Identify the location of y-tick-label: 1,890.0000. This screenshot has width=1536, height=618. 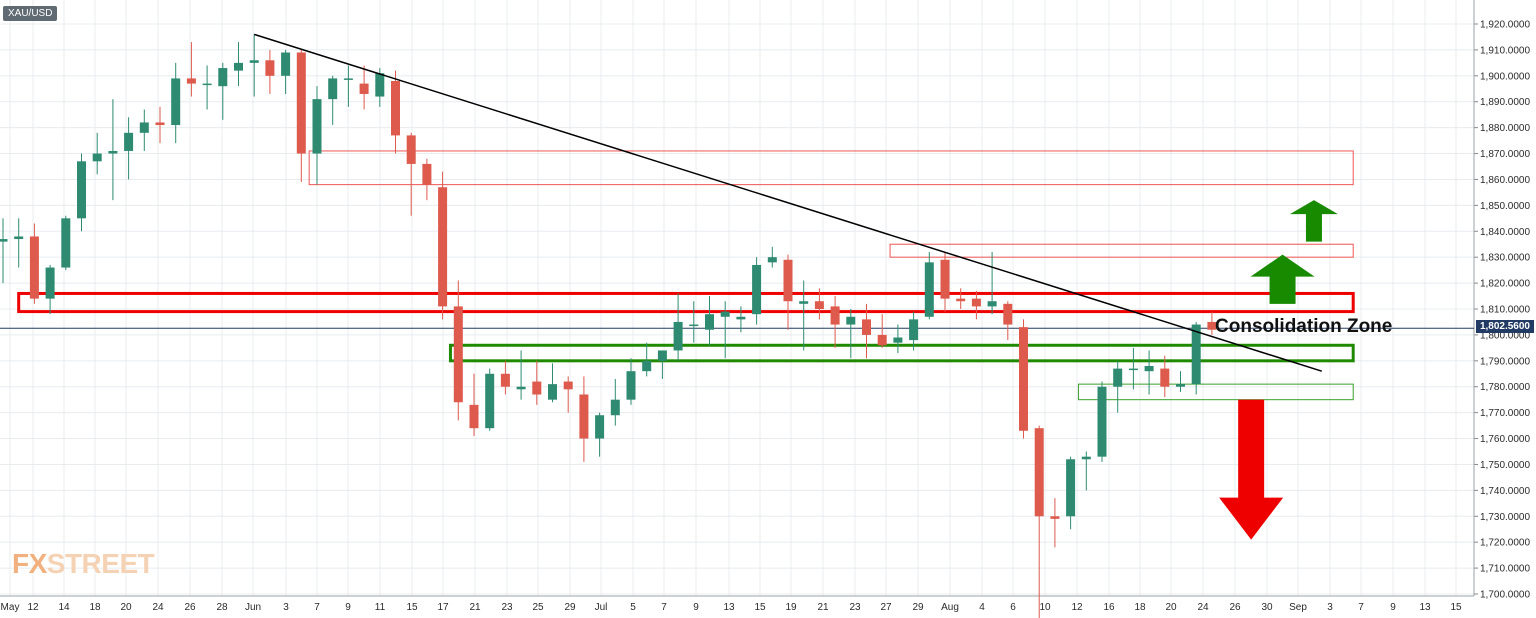
(1505, 102).